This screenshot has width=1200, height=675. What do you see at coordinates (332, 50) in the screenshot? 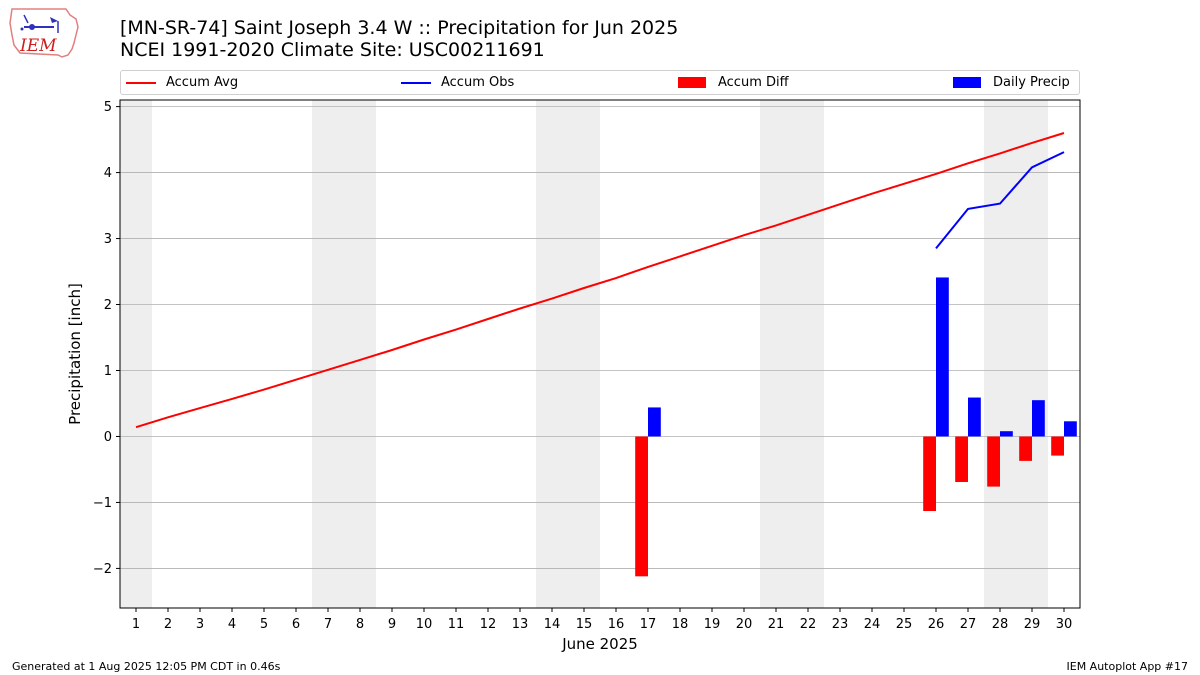
I see `title-line-2: NCEI 1991-2020 Climate Site: USC00211691` at bounding box center [332, 50].